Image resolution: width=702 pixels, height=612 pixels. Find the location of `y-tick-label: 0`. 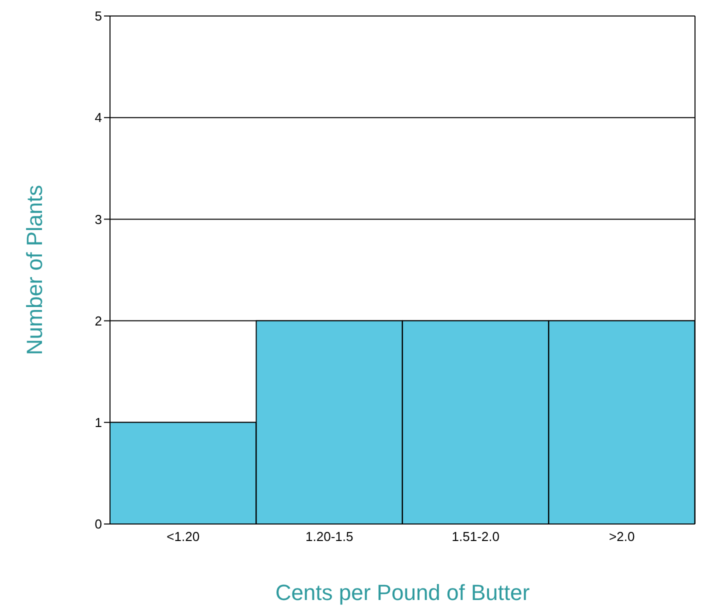

y-tick-label: 0 is located at coordinates (98, 524).